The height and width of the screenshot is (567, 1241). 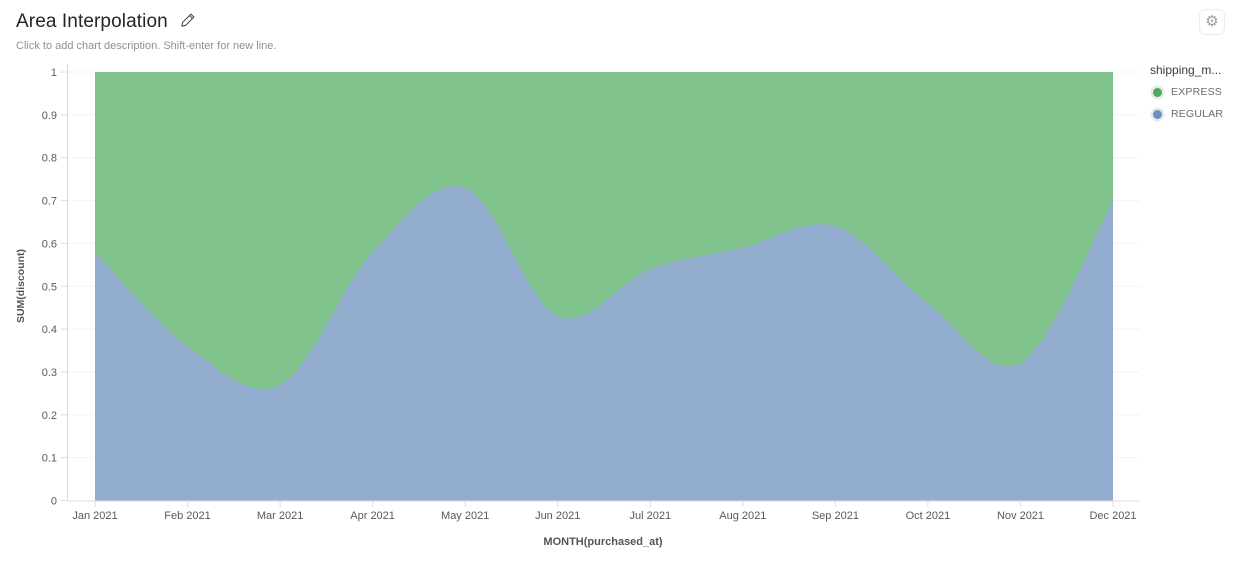 What do you see at coordinates (280, 516) in the screenshot?
I see `x-tick-label: Mar 2021` at bounding box center [280, 516].